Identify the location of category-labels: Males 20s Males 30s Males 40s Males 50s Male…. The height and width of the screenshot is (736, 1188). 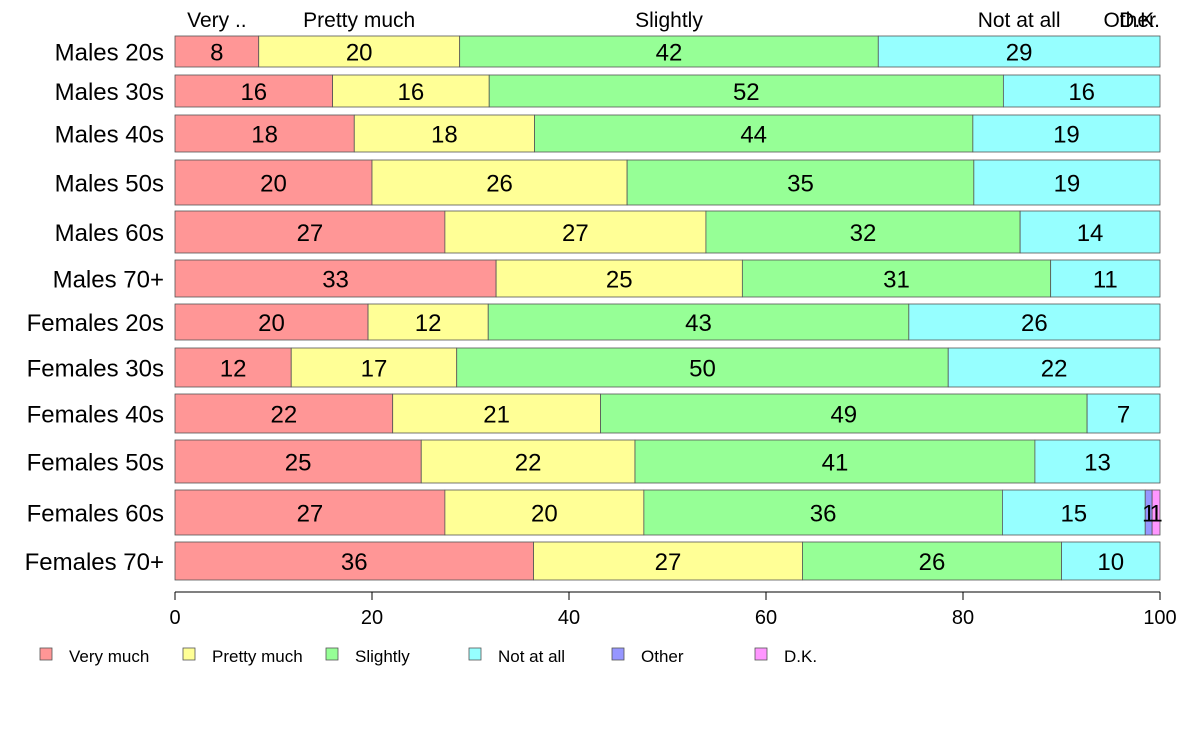
(94, 308).